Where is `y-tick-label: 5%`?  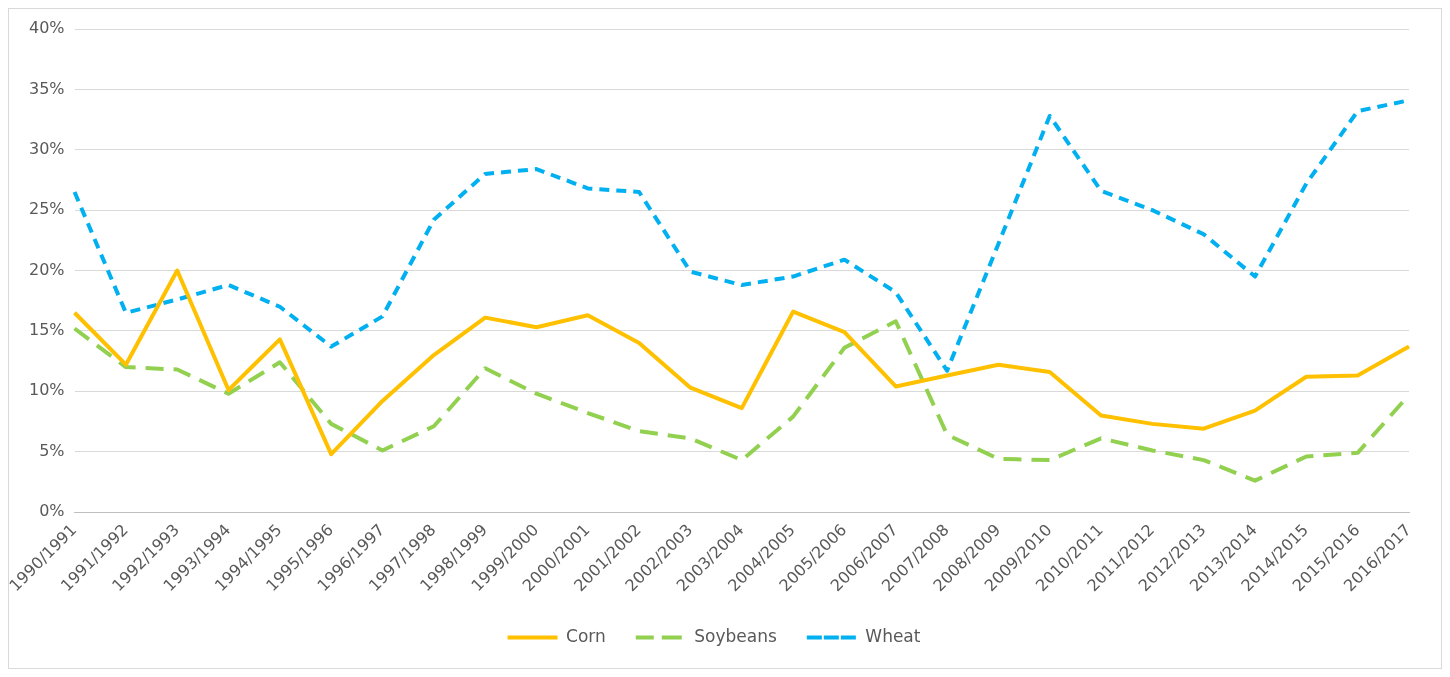
y-tick-label: 5% is located at coordinates (52, 450).